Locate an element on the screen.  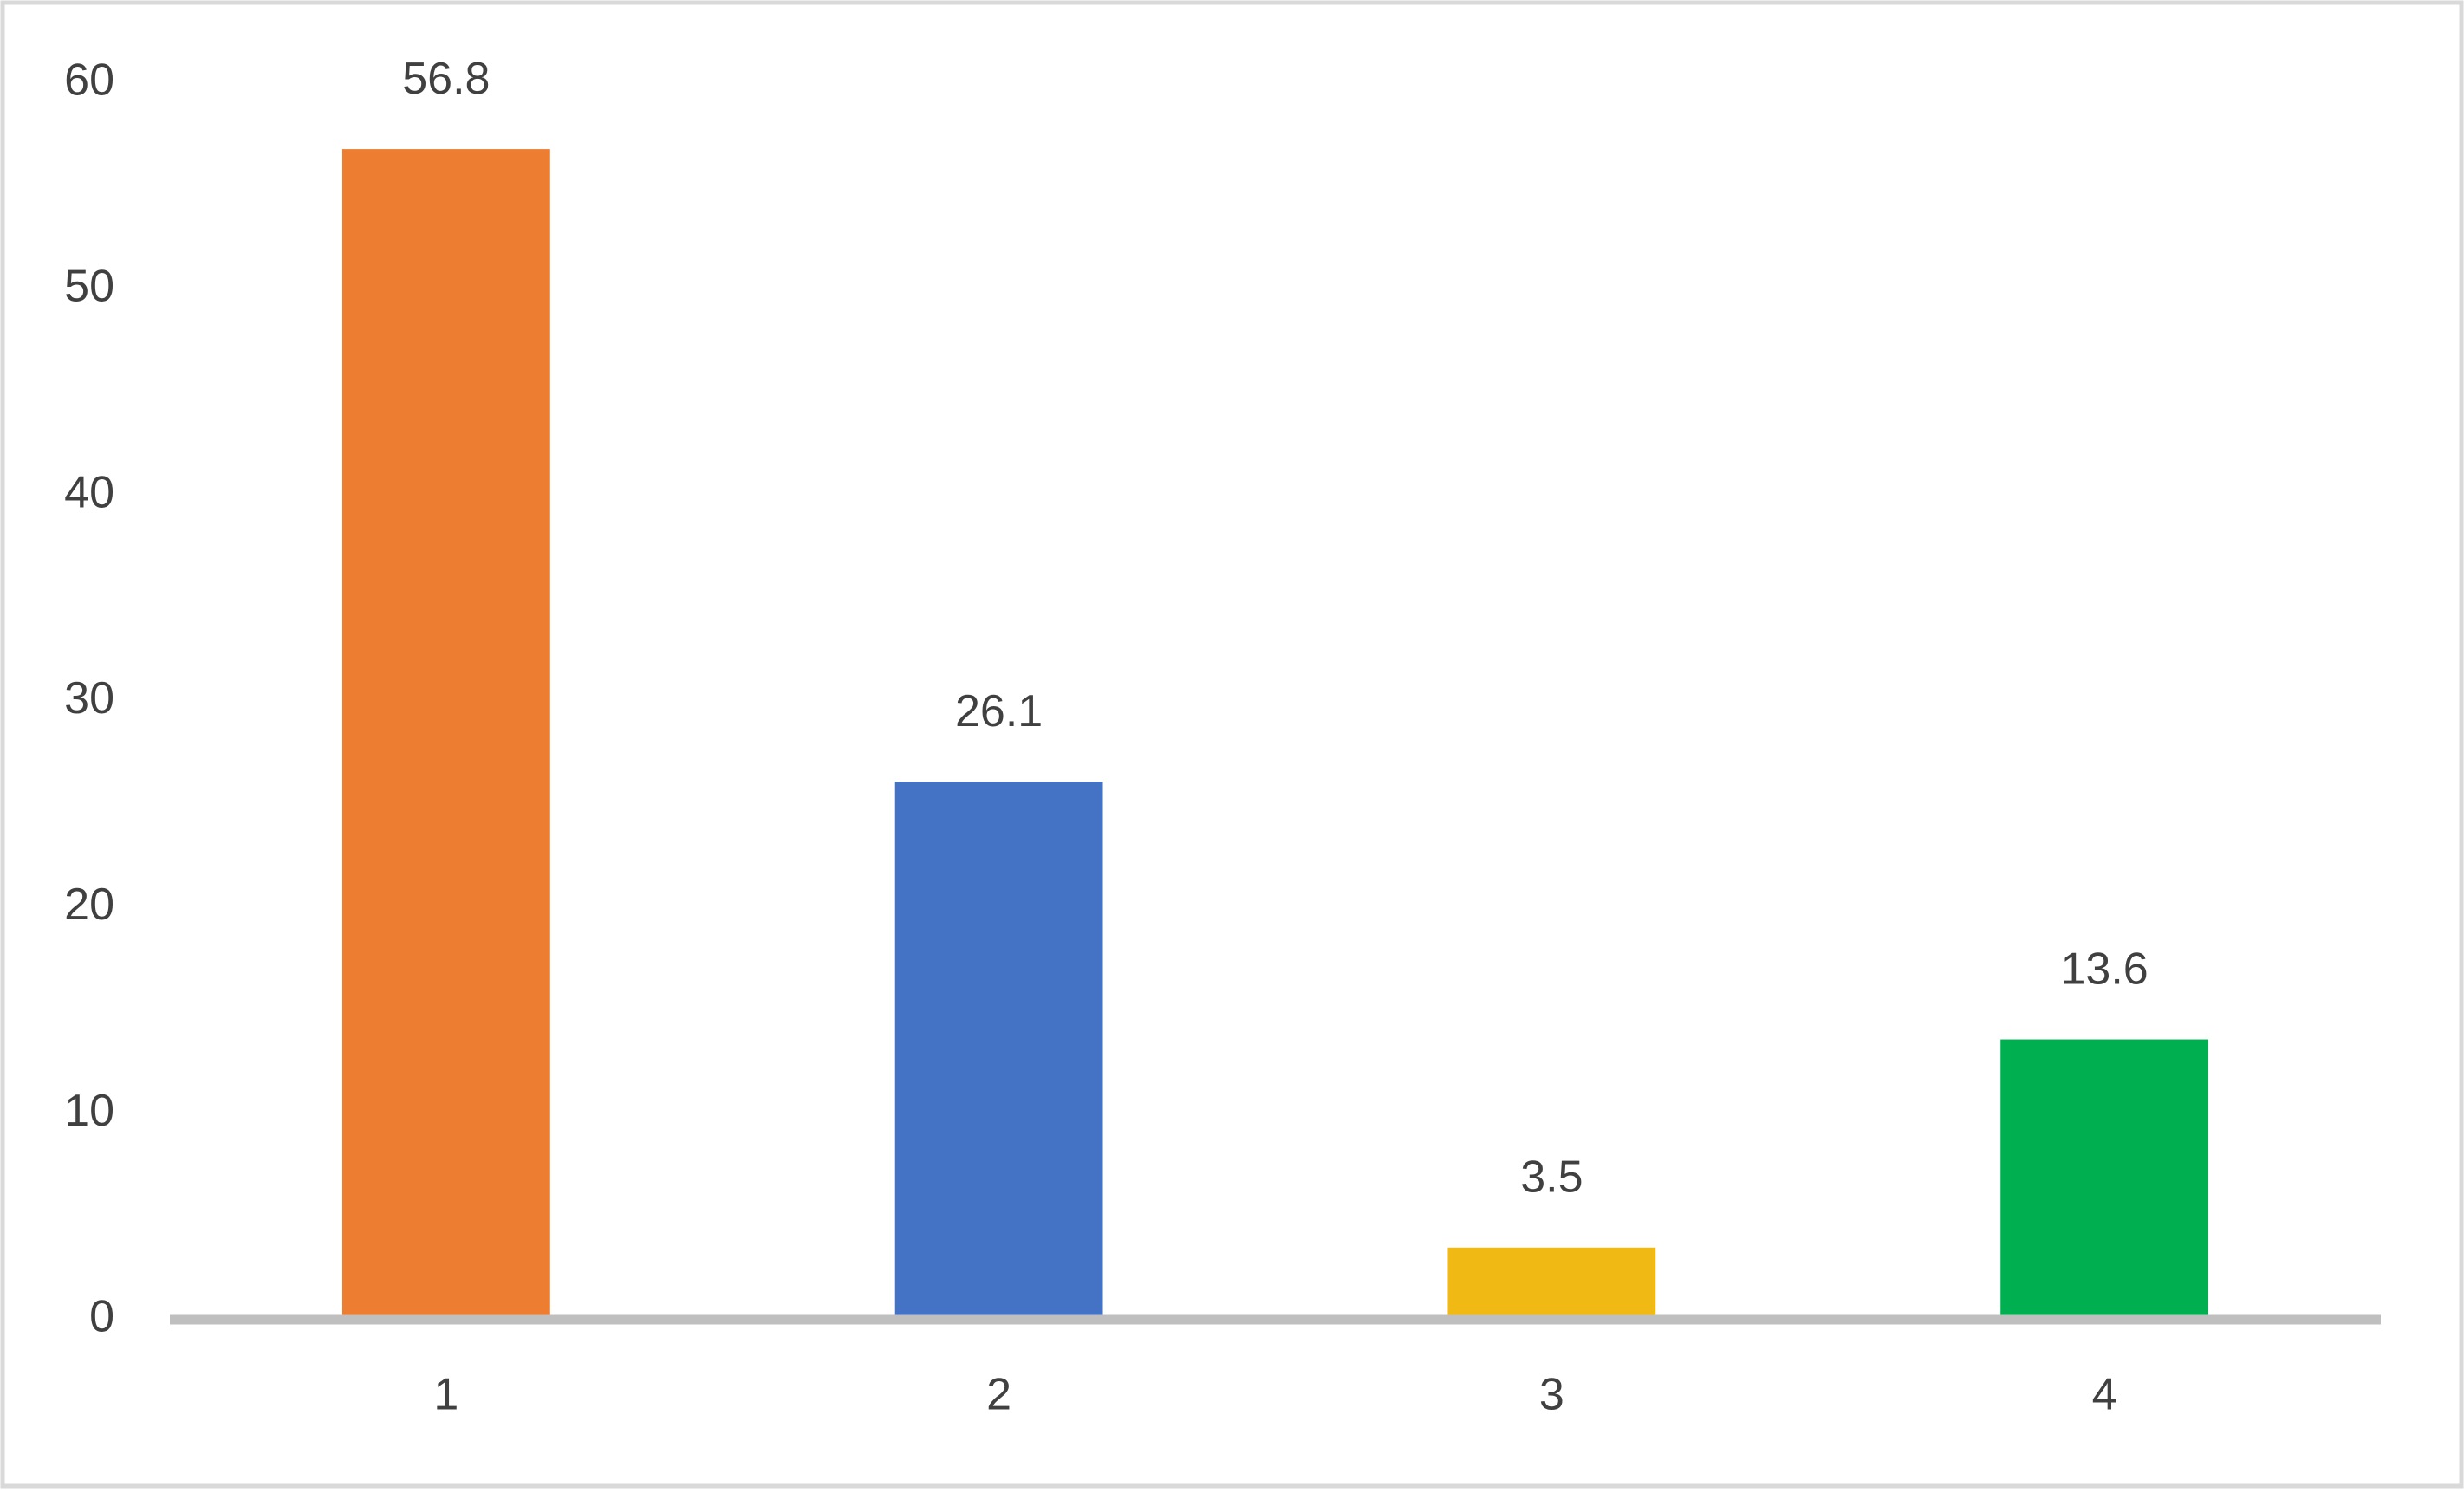
y-tick-label: 50 is located at coordinates (89, 287).